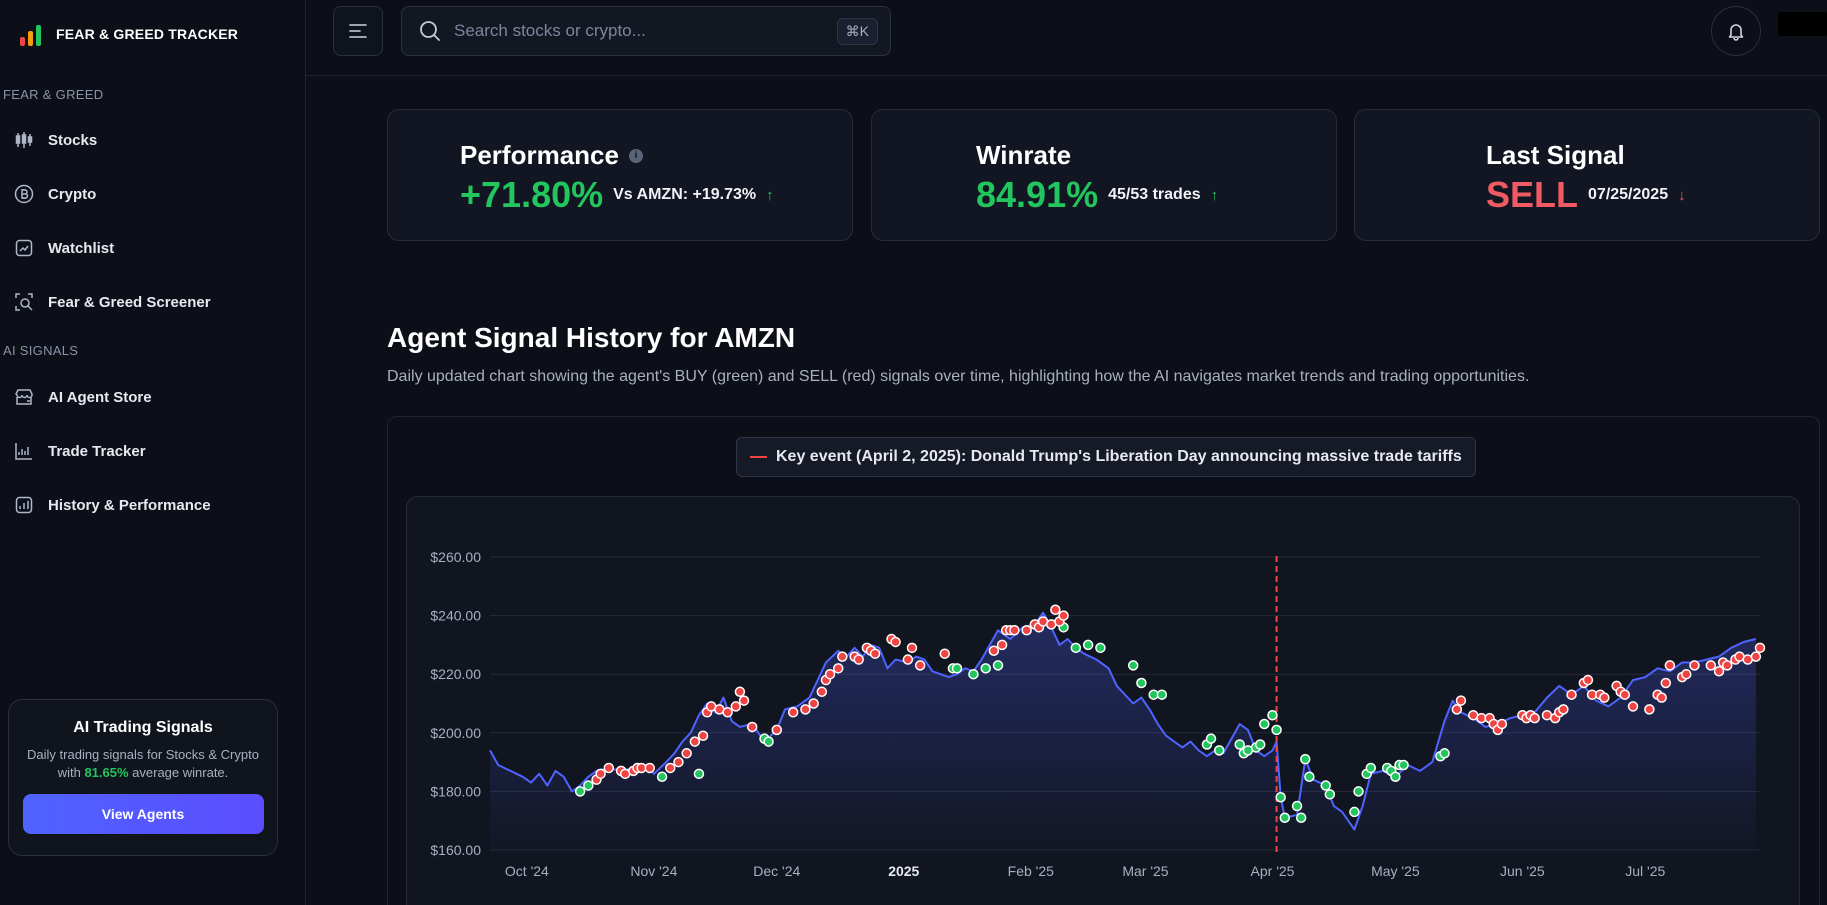  What do you see at coordinates (24, 302) in the screenshot?
I see `screener-icon` at bounding box center [24, 302].